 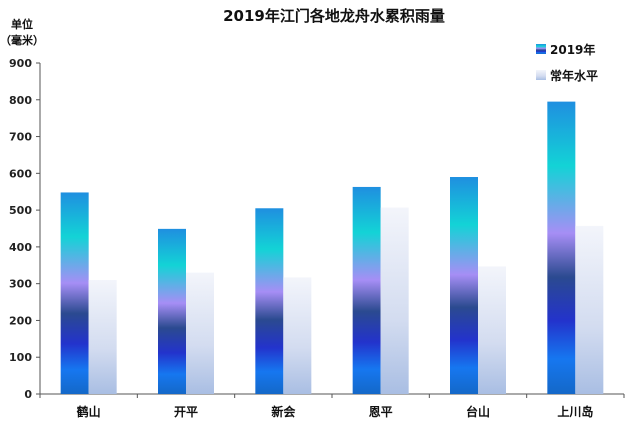 What do you see at coordinates (572, 49) in the screenshot?
I see `legend-label-2019: 2019年` at bounding box center [572, 49].